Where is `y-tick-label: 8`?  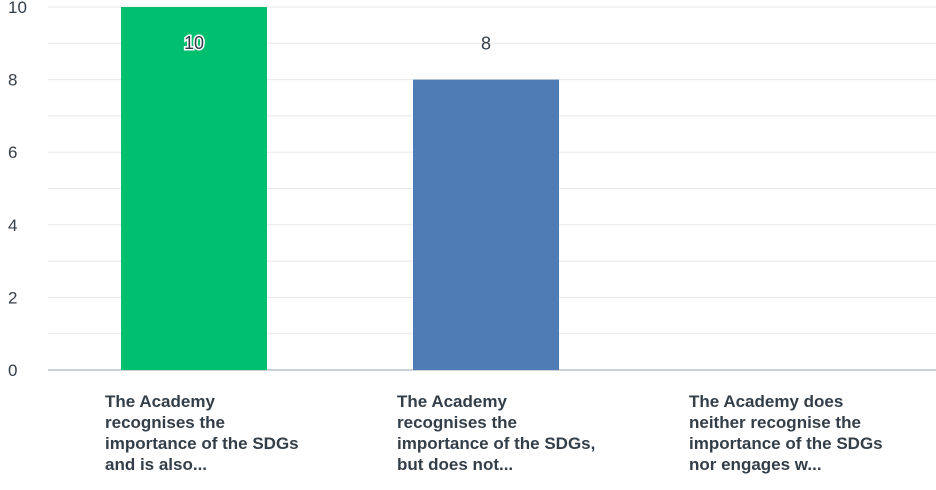
y-tick-label: 8 is located at coordinates (12, 80).